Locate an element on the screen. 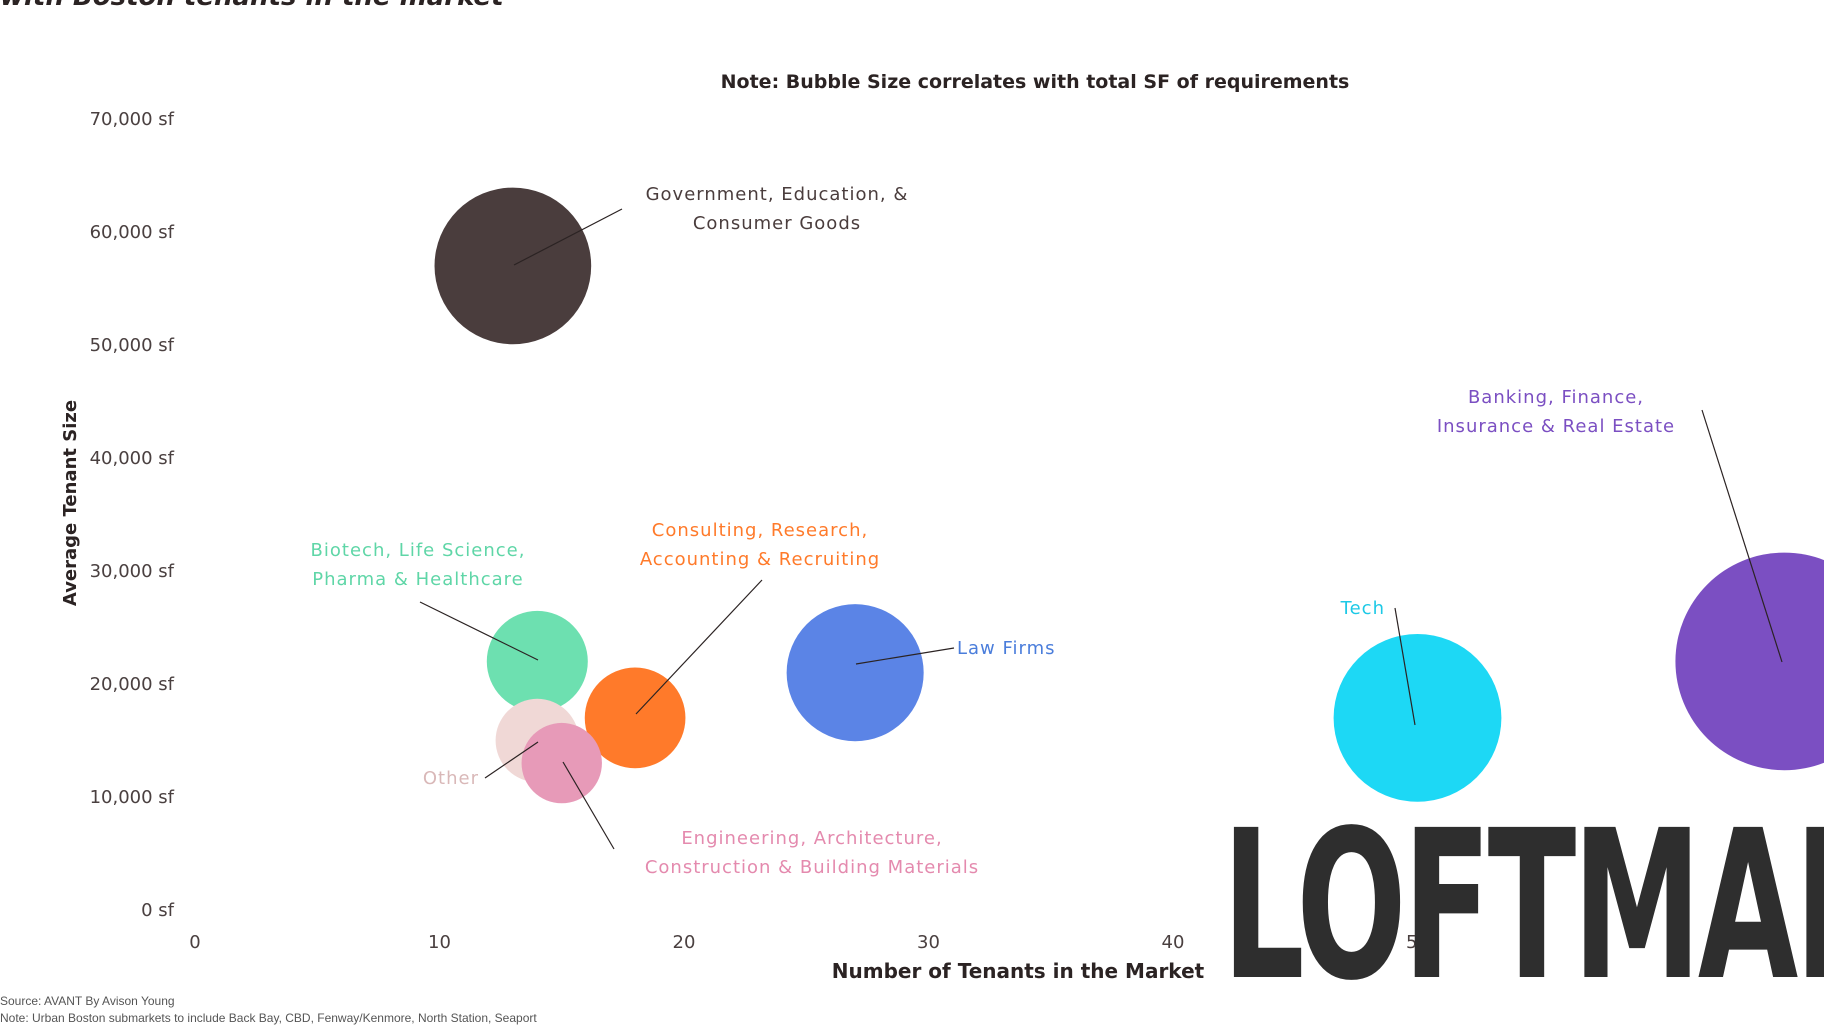 This screenshot has height=1026, width=1824. x-tick-label: 50 is located at coordinates (1417, 942).